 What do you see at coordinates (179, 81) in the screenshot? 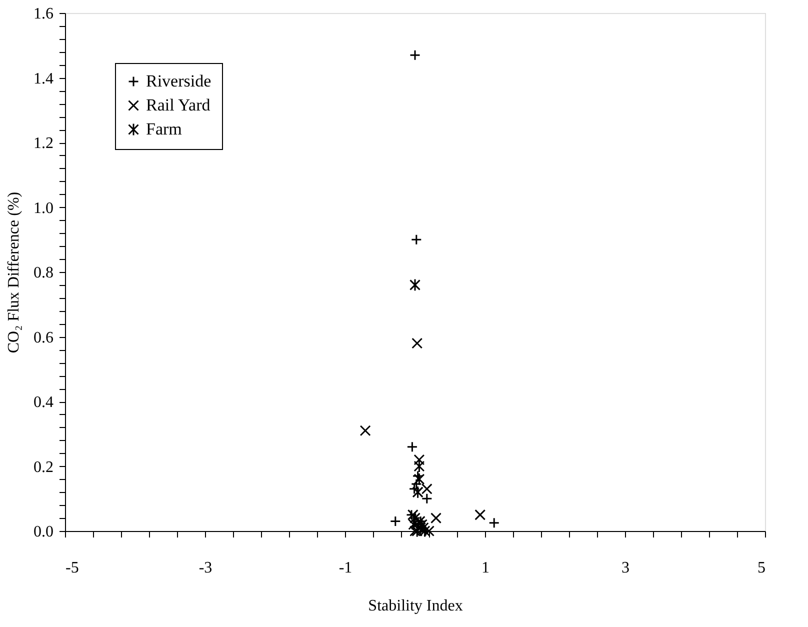
I see `legend-label: Riverside` at bounding box center [179, 81].